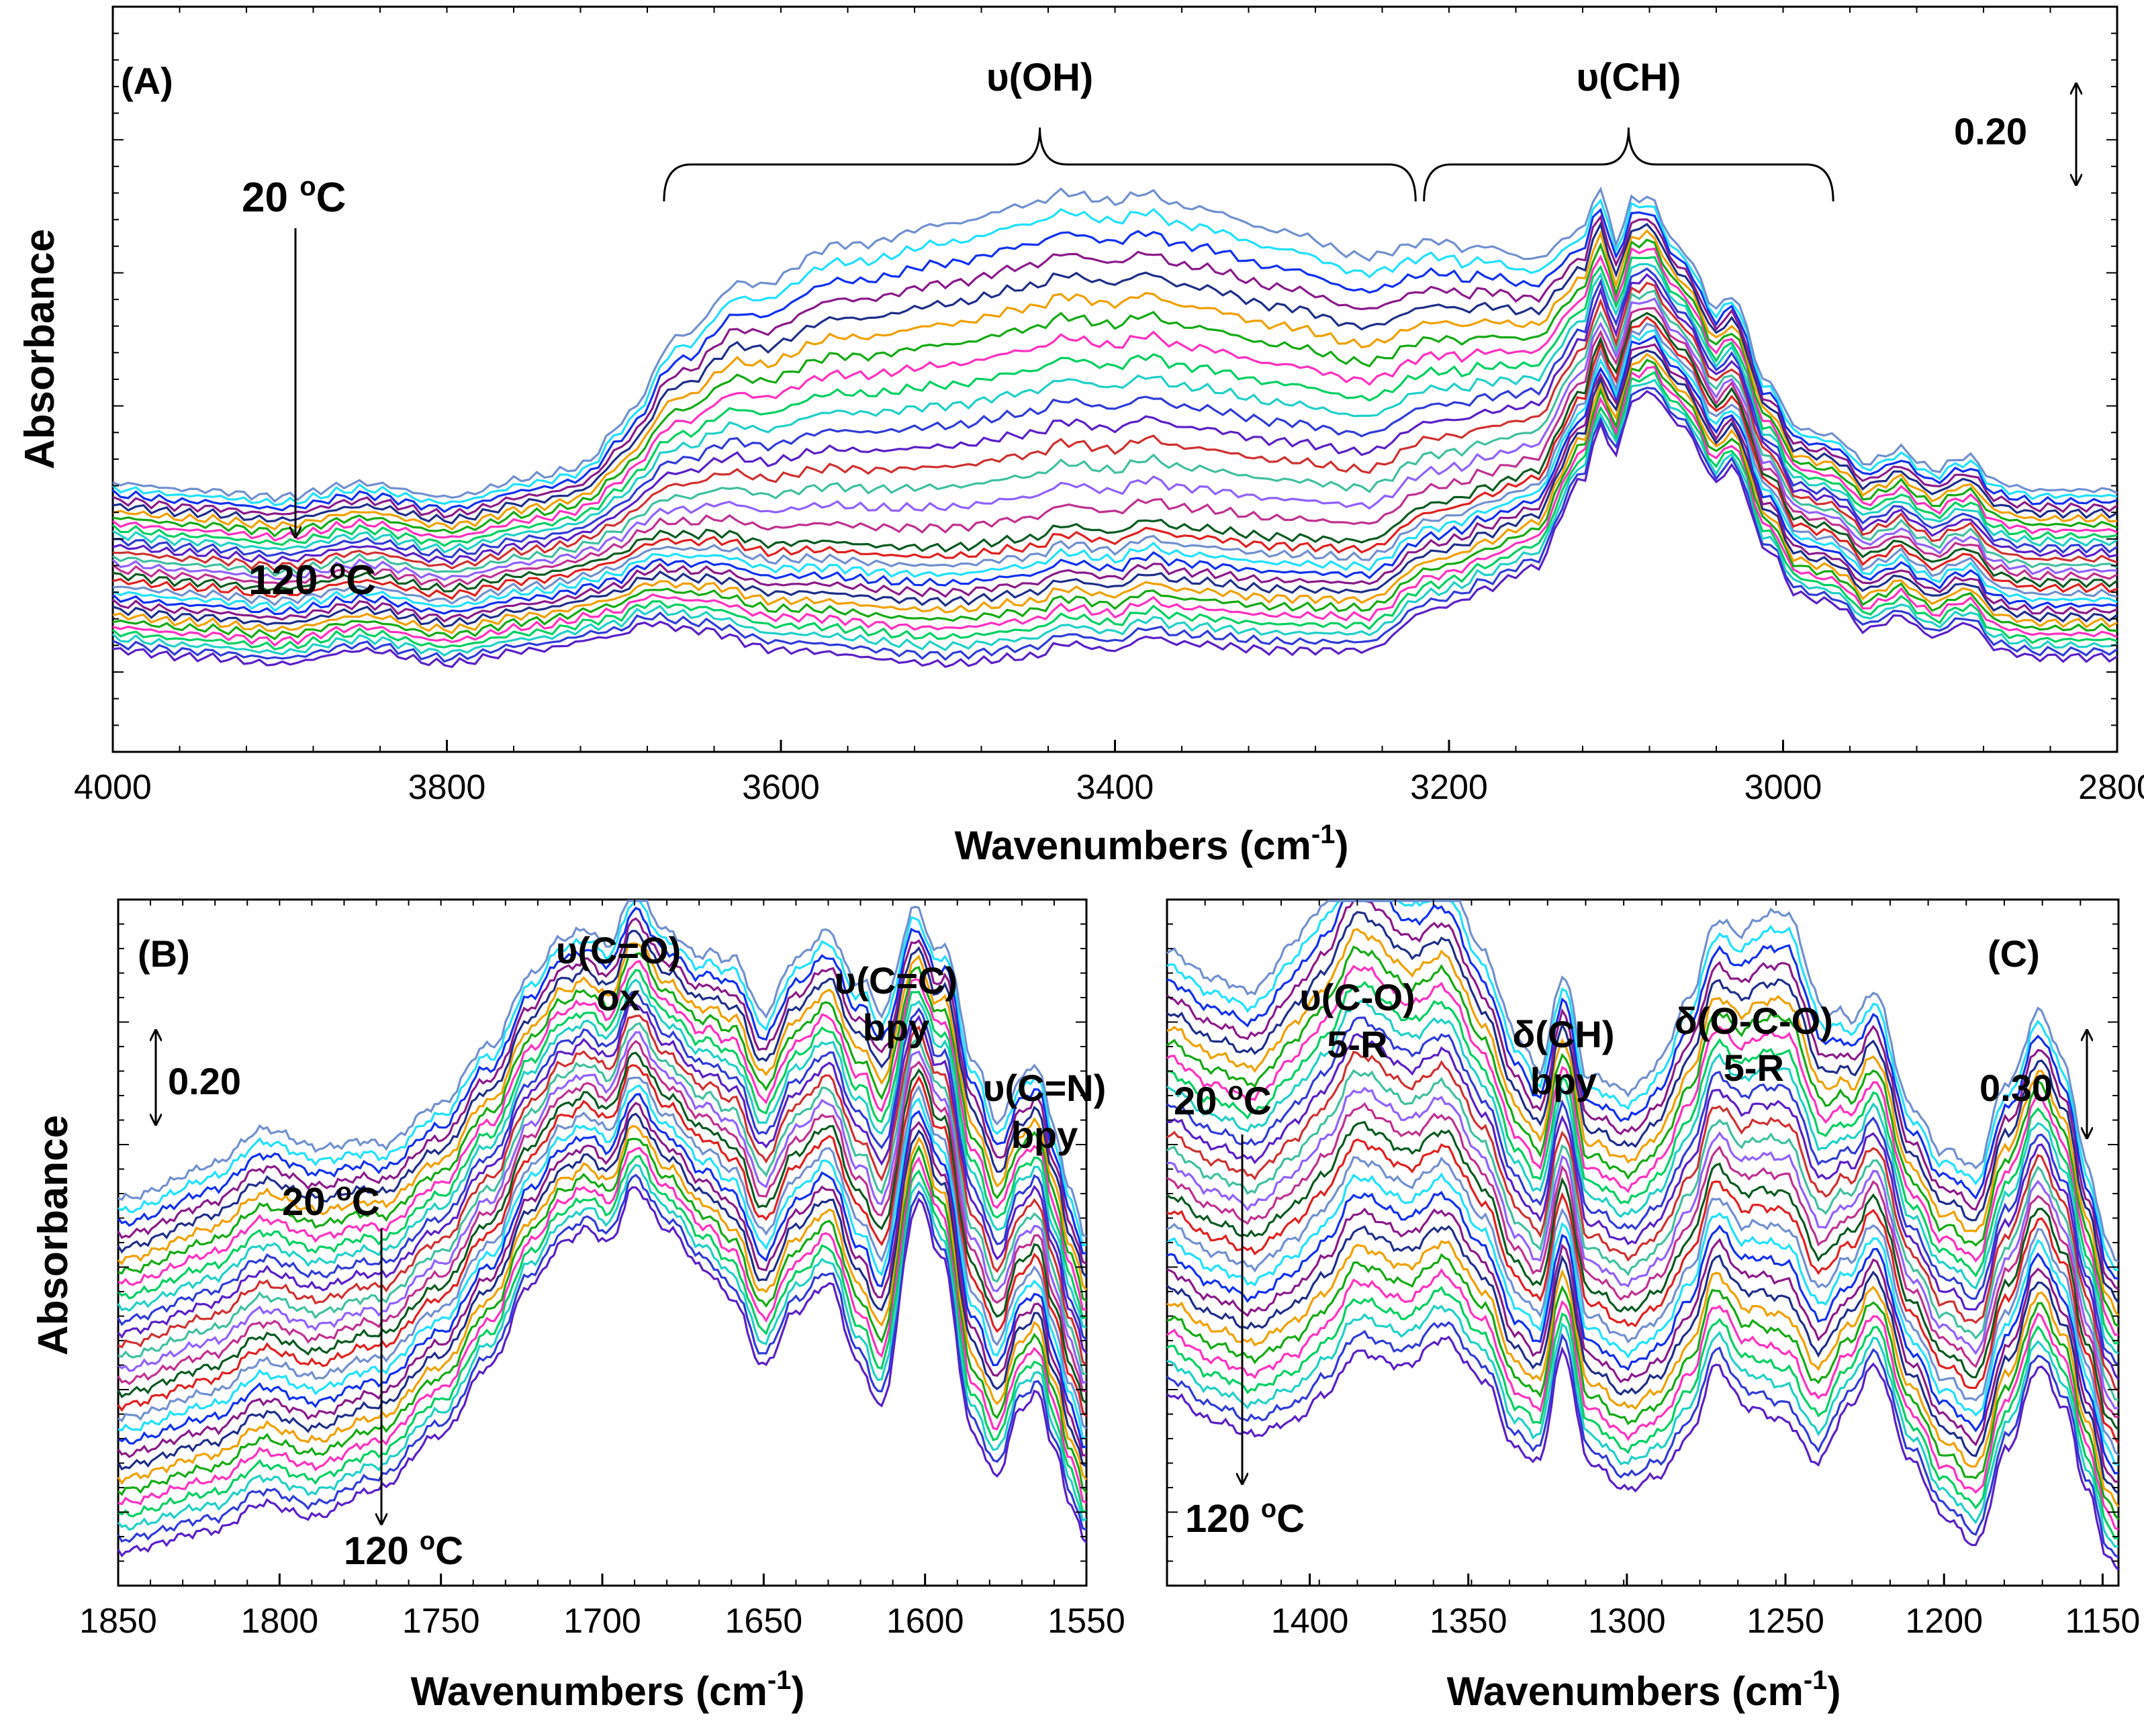 This screenshot has width=2144, height=1736. Describe the element at coordinates (427, 1541) in the screenshot. I see `panel-b-temp-end-deg: o` at that location.